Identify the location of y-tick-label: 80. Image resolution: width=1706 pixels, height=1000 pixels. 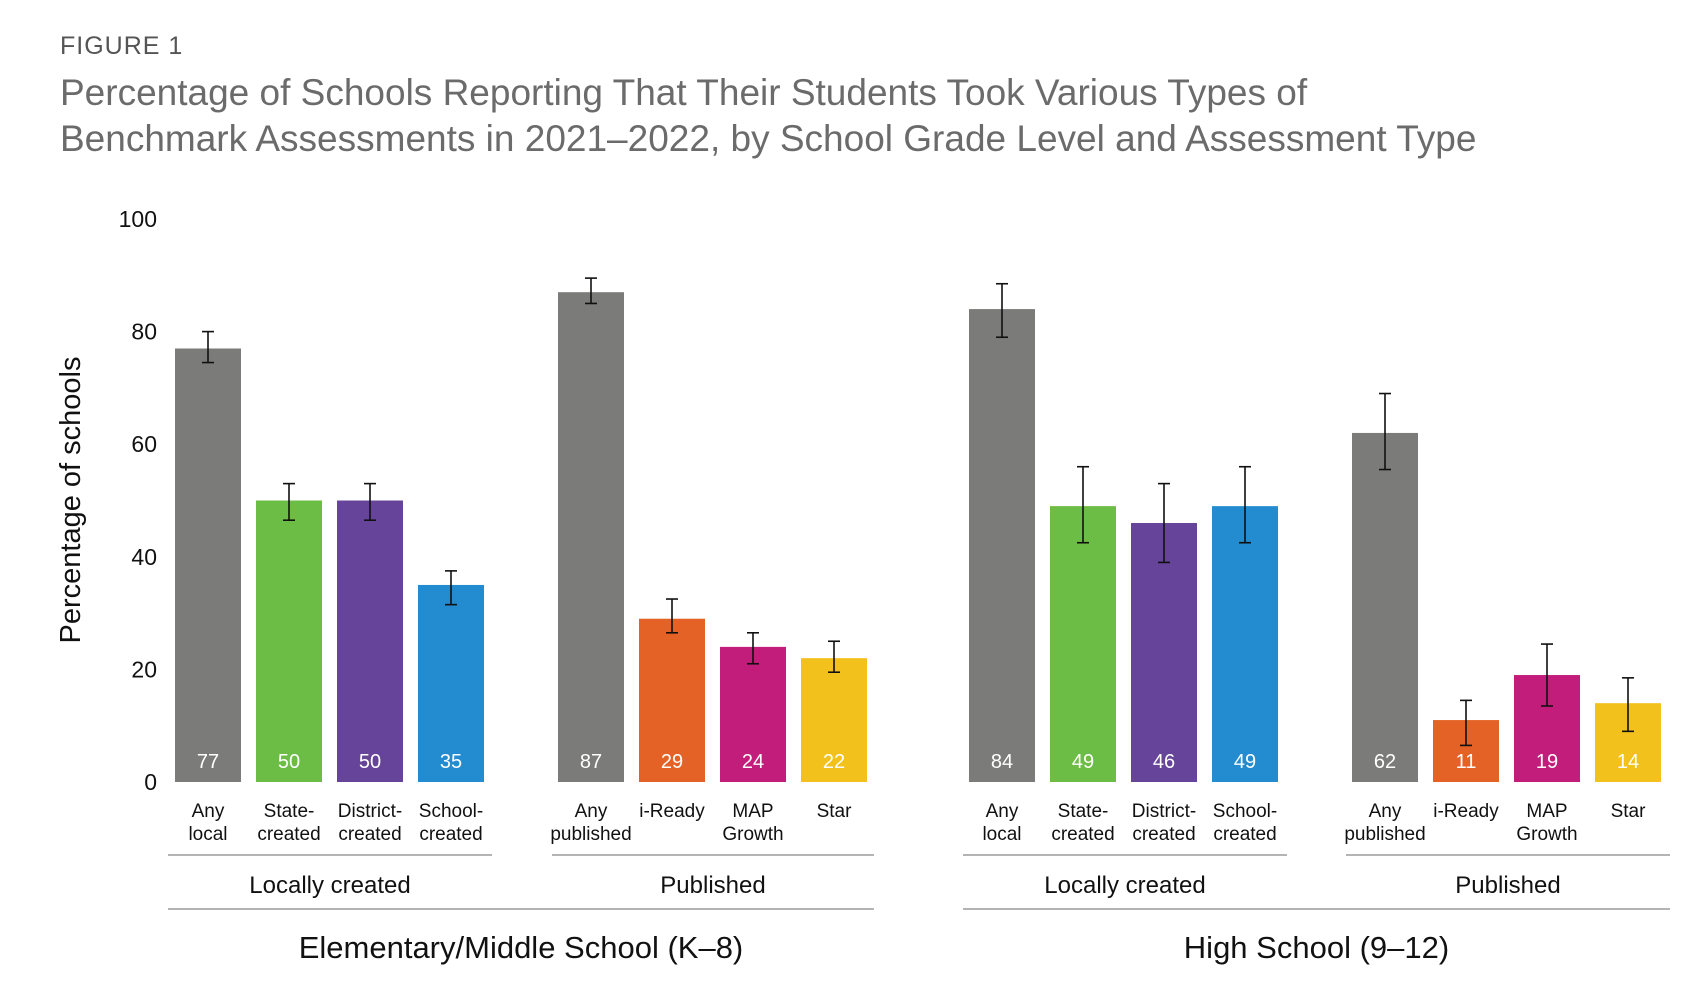
(144, 332).